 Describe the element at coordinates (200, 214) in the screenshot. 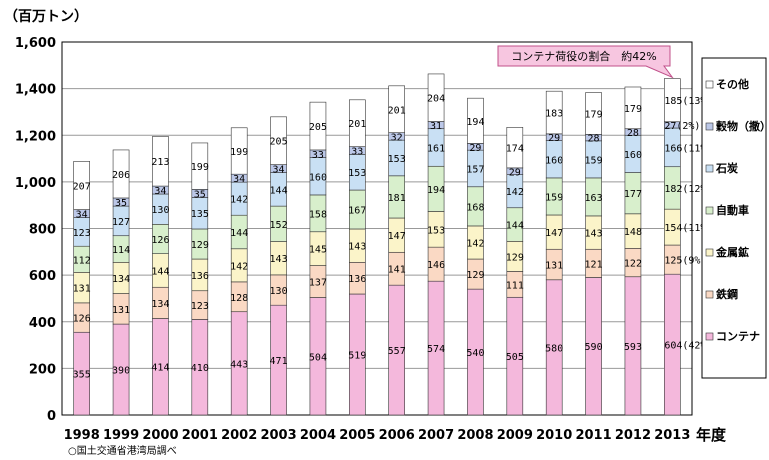

I see `data-label: 135` at that location.